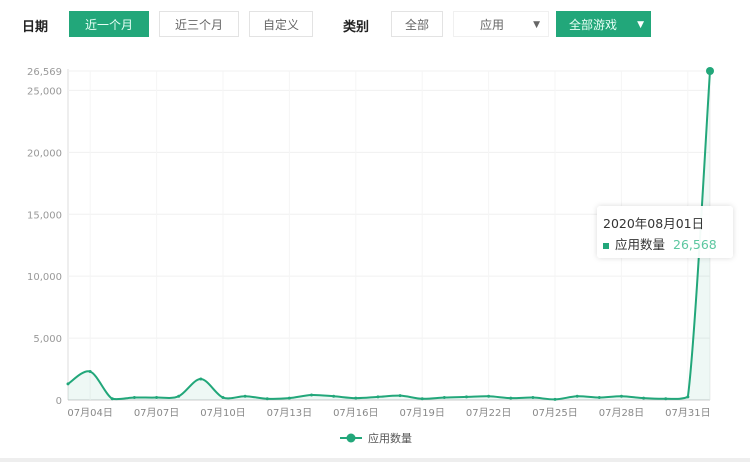 The width and height of the screenshot is (750, 462). Describe the element at coordinates (488, 413) in the screenshot. I see `x-tick-label: 07月22日` at that location.